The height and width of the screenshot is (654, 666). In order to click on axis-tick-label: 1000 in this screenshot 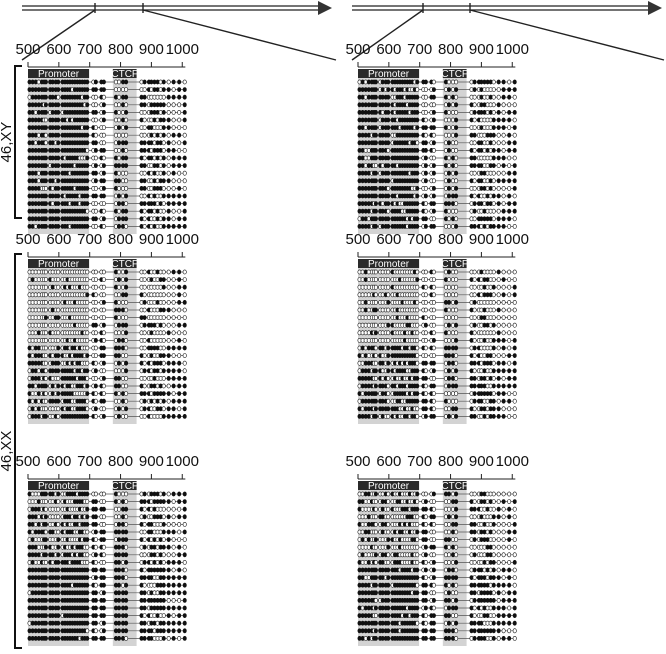, I will do `click(182, 461)`.